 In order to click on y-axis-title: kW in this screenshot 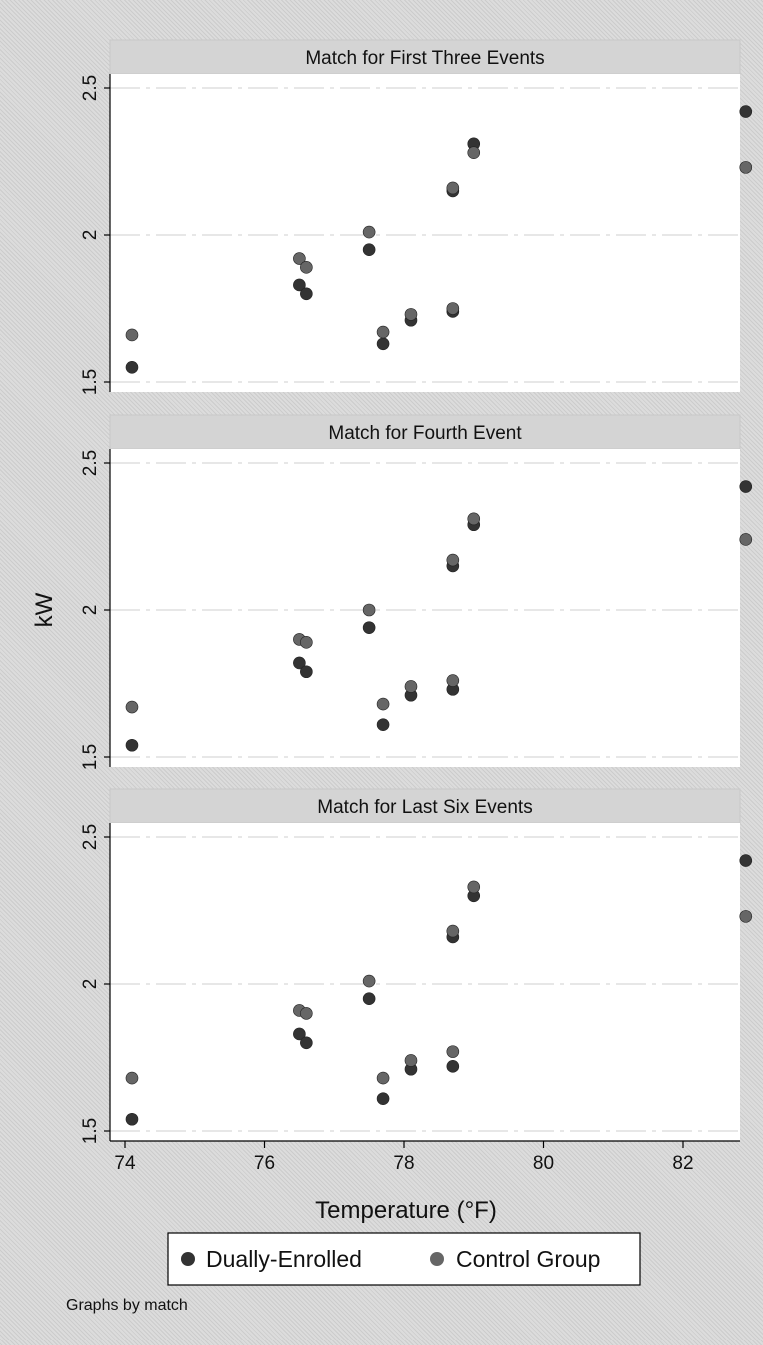, I will do `click(44, 609)`.